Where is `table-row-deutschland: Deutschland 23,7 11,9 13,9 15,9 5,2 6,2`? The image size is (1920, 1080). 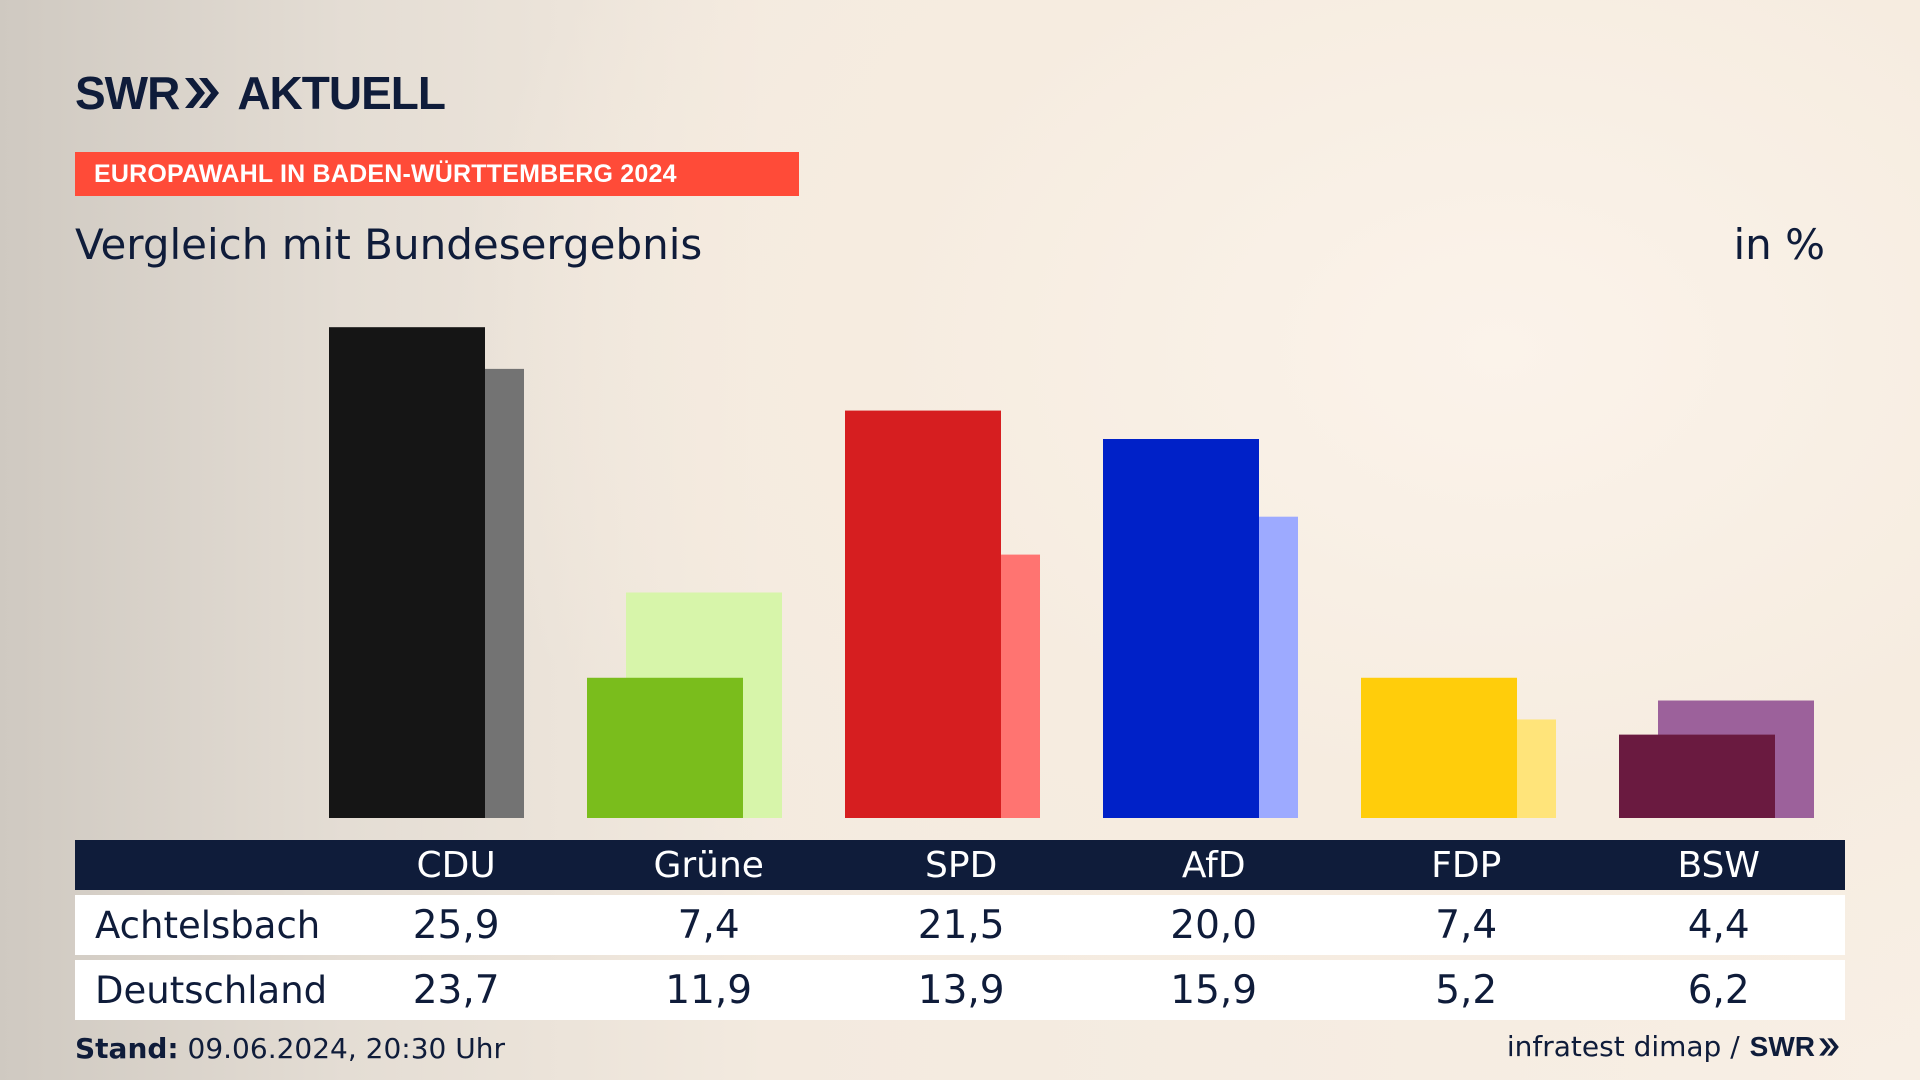
table-row-deutschland: Deutschland 23,7 11,9 13,9 15,9 5,2 6,2 is located at coordinates (960, 990).